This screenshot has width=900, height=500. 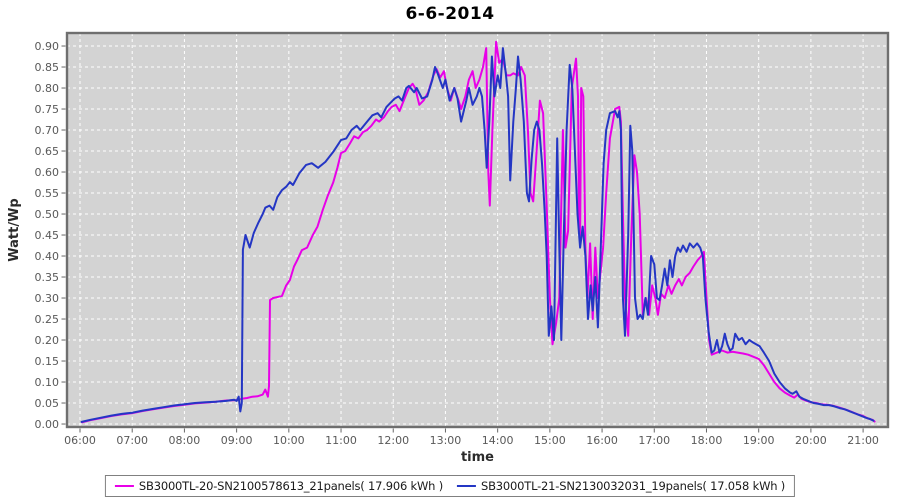 I want to click on magenta-line-swatch-icon, so click(x=124, y=486).